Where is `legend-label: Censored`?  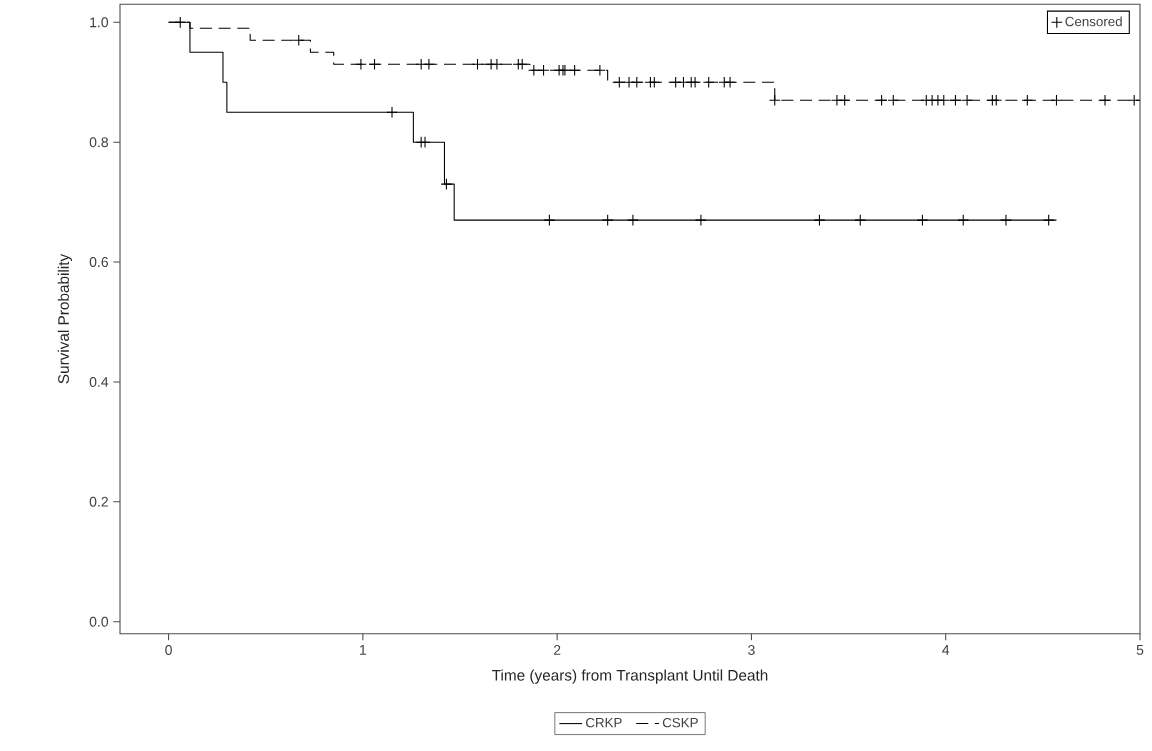
legend-label: Censored is located at coordinates (1093, 21).